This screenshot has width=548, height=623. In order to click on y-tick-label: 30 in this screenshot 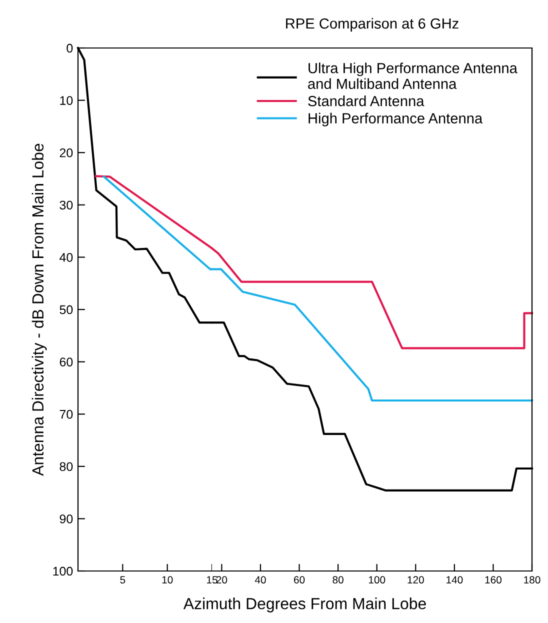, I will do `click(66, 205)`.